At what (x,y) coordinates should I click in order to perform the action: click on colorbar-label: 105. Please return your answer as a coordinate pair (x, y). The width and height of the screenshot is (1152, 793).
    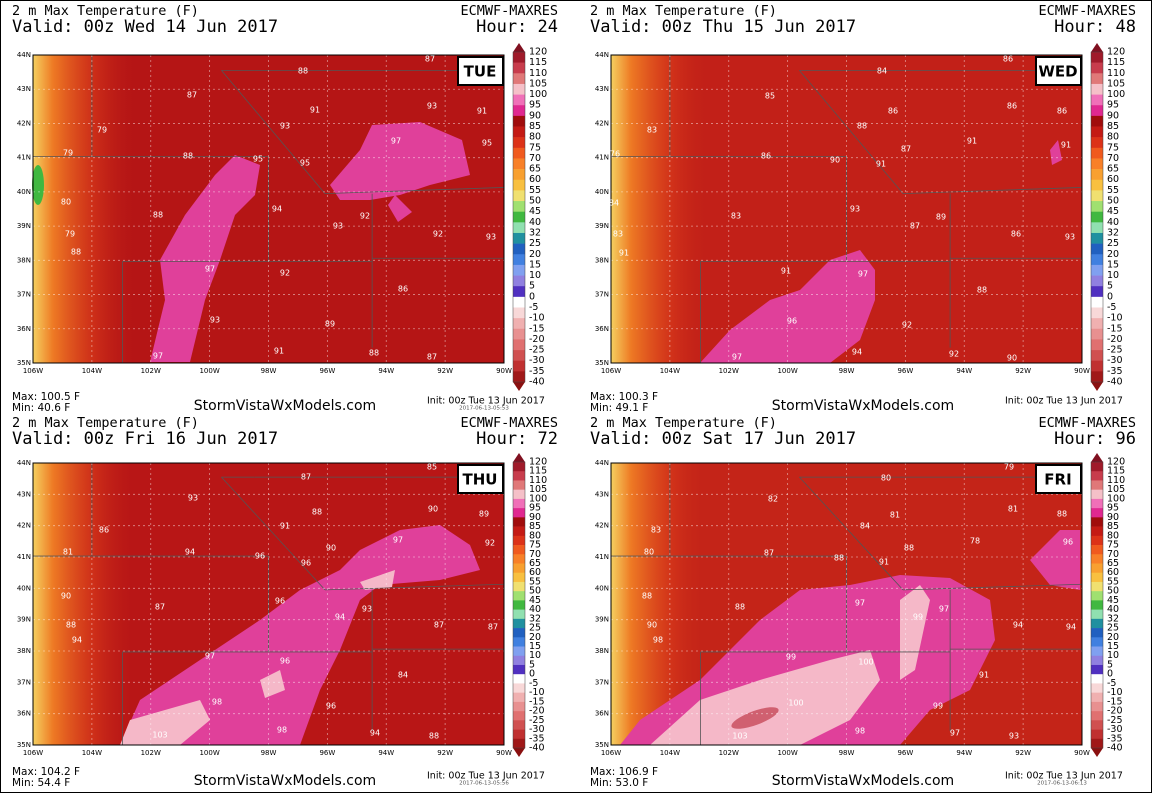
    Looking at the image, I should click on (538, 83).